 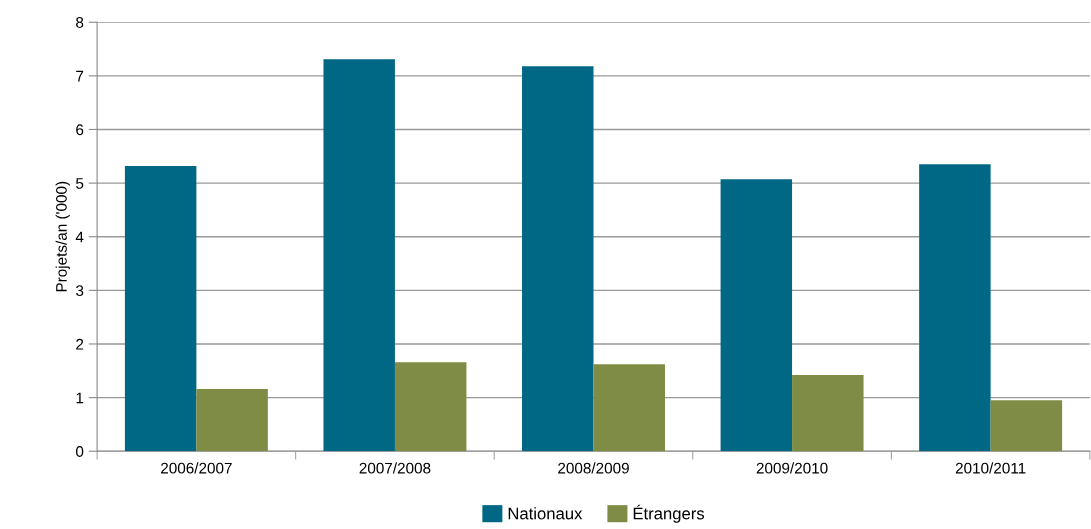 What do you see at coordinates (80, 183) in the screenshot?
I see `y-tick-label: 5` at bounding box center [80, 183].